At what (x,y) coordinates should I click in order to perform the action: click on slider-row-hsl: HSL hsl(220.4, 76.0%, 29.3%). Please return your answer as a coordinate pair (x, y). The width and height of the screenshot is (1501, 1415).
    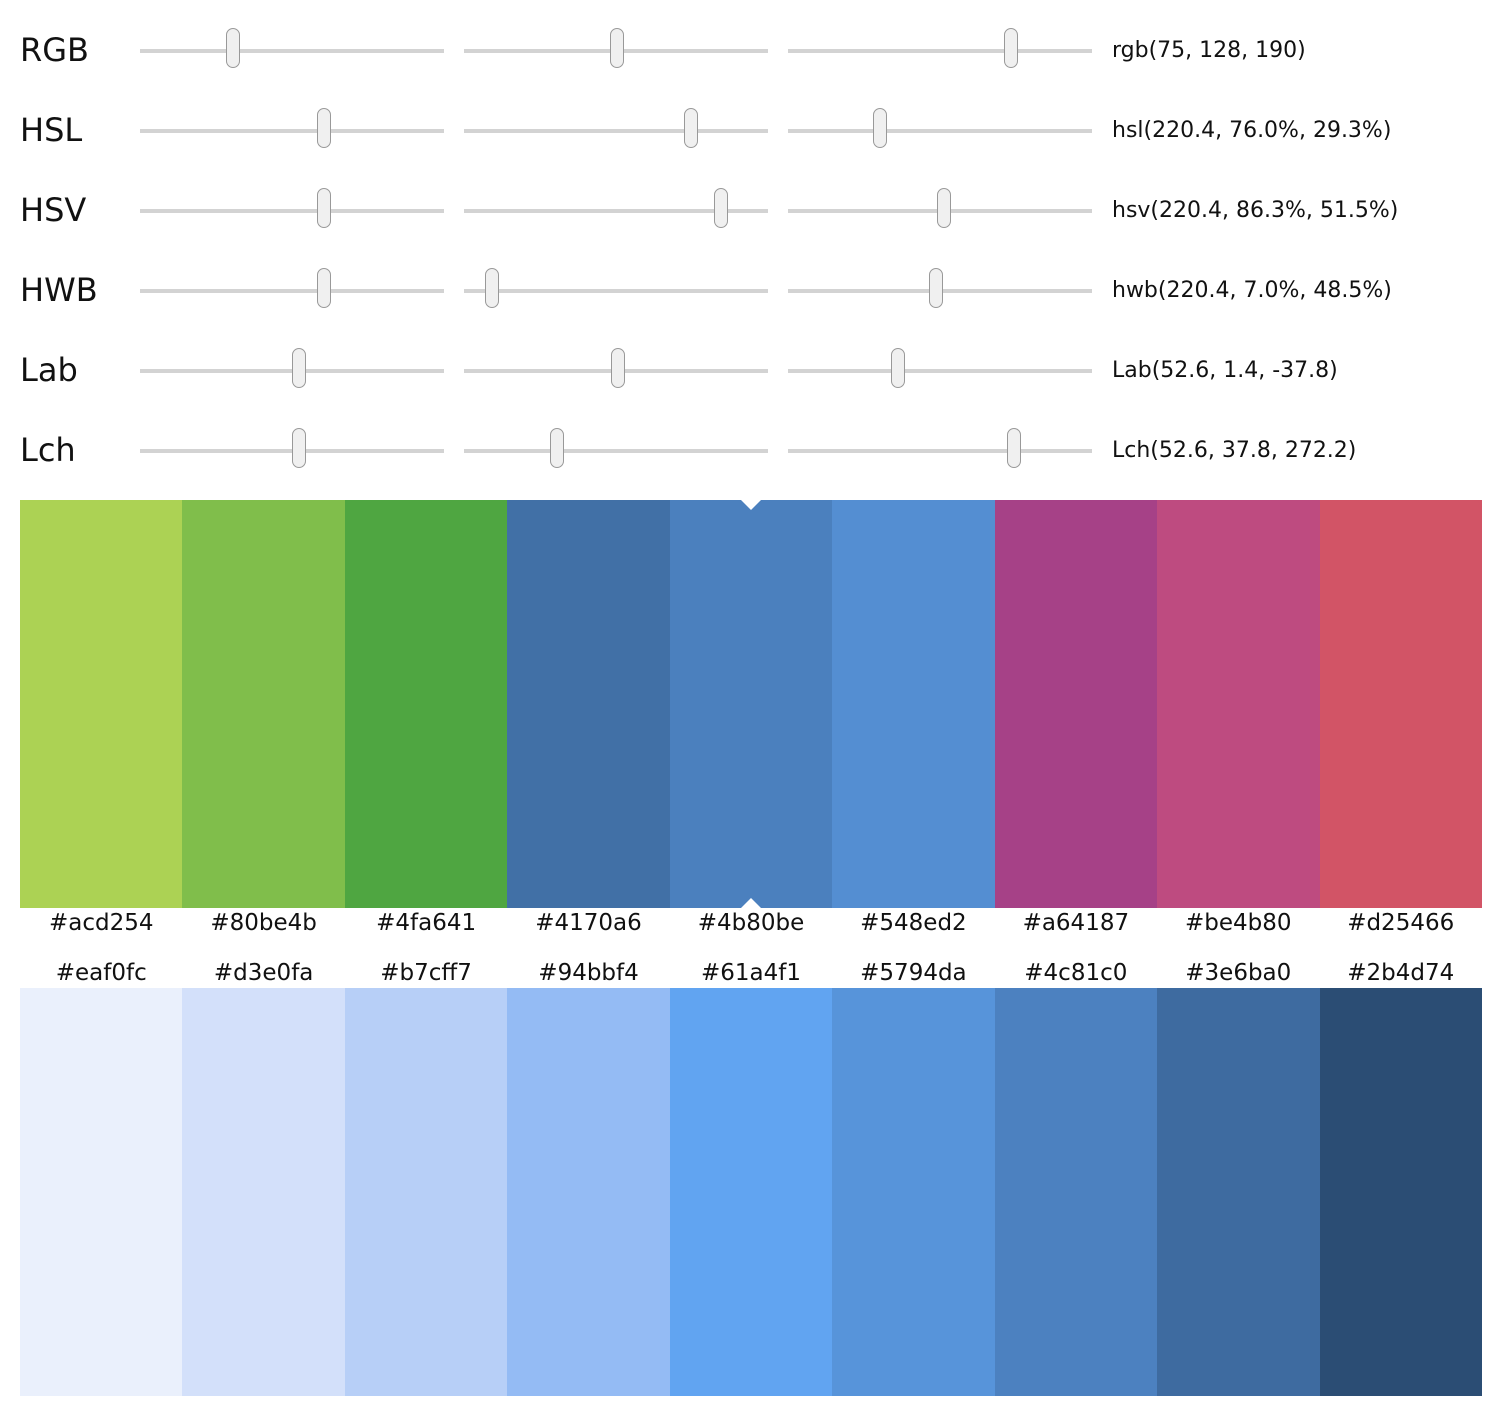
    Looking at the image, I should click on (750, 120).